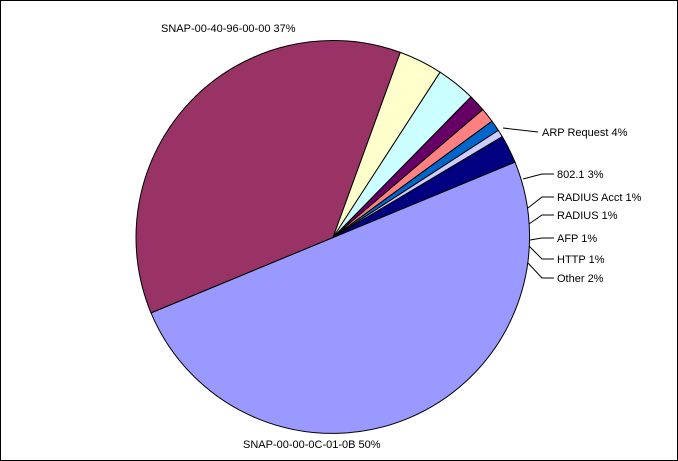  I want to click on slice-label: Other 2%, so click(580, 279).